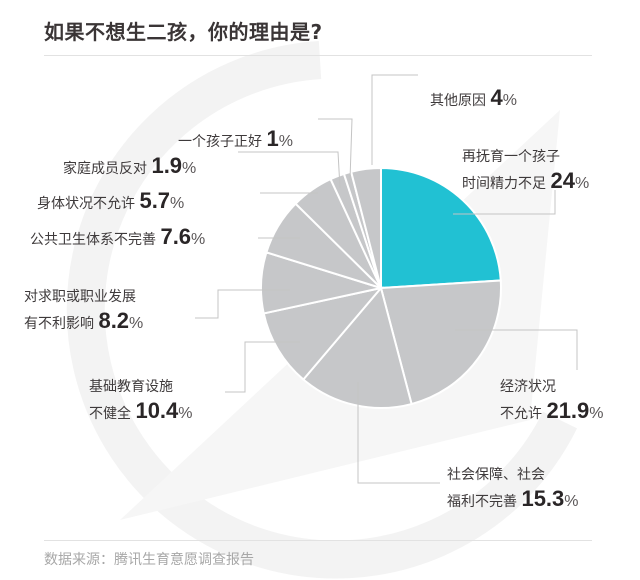  Describe the element at coordinates (458, 101) in the screenshot. I see `label-line2: 其他原因` at that location.